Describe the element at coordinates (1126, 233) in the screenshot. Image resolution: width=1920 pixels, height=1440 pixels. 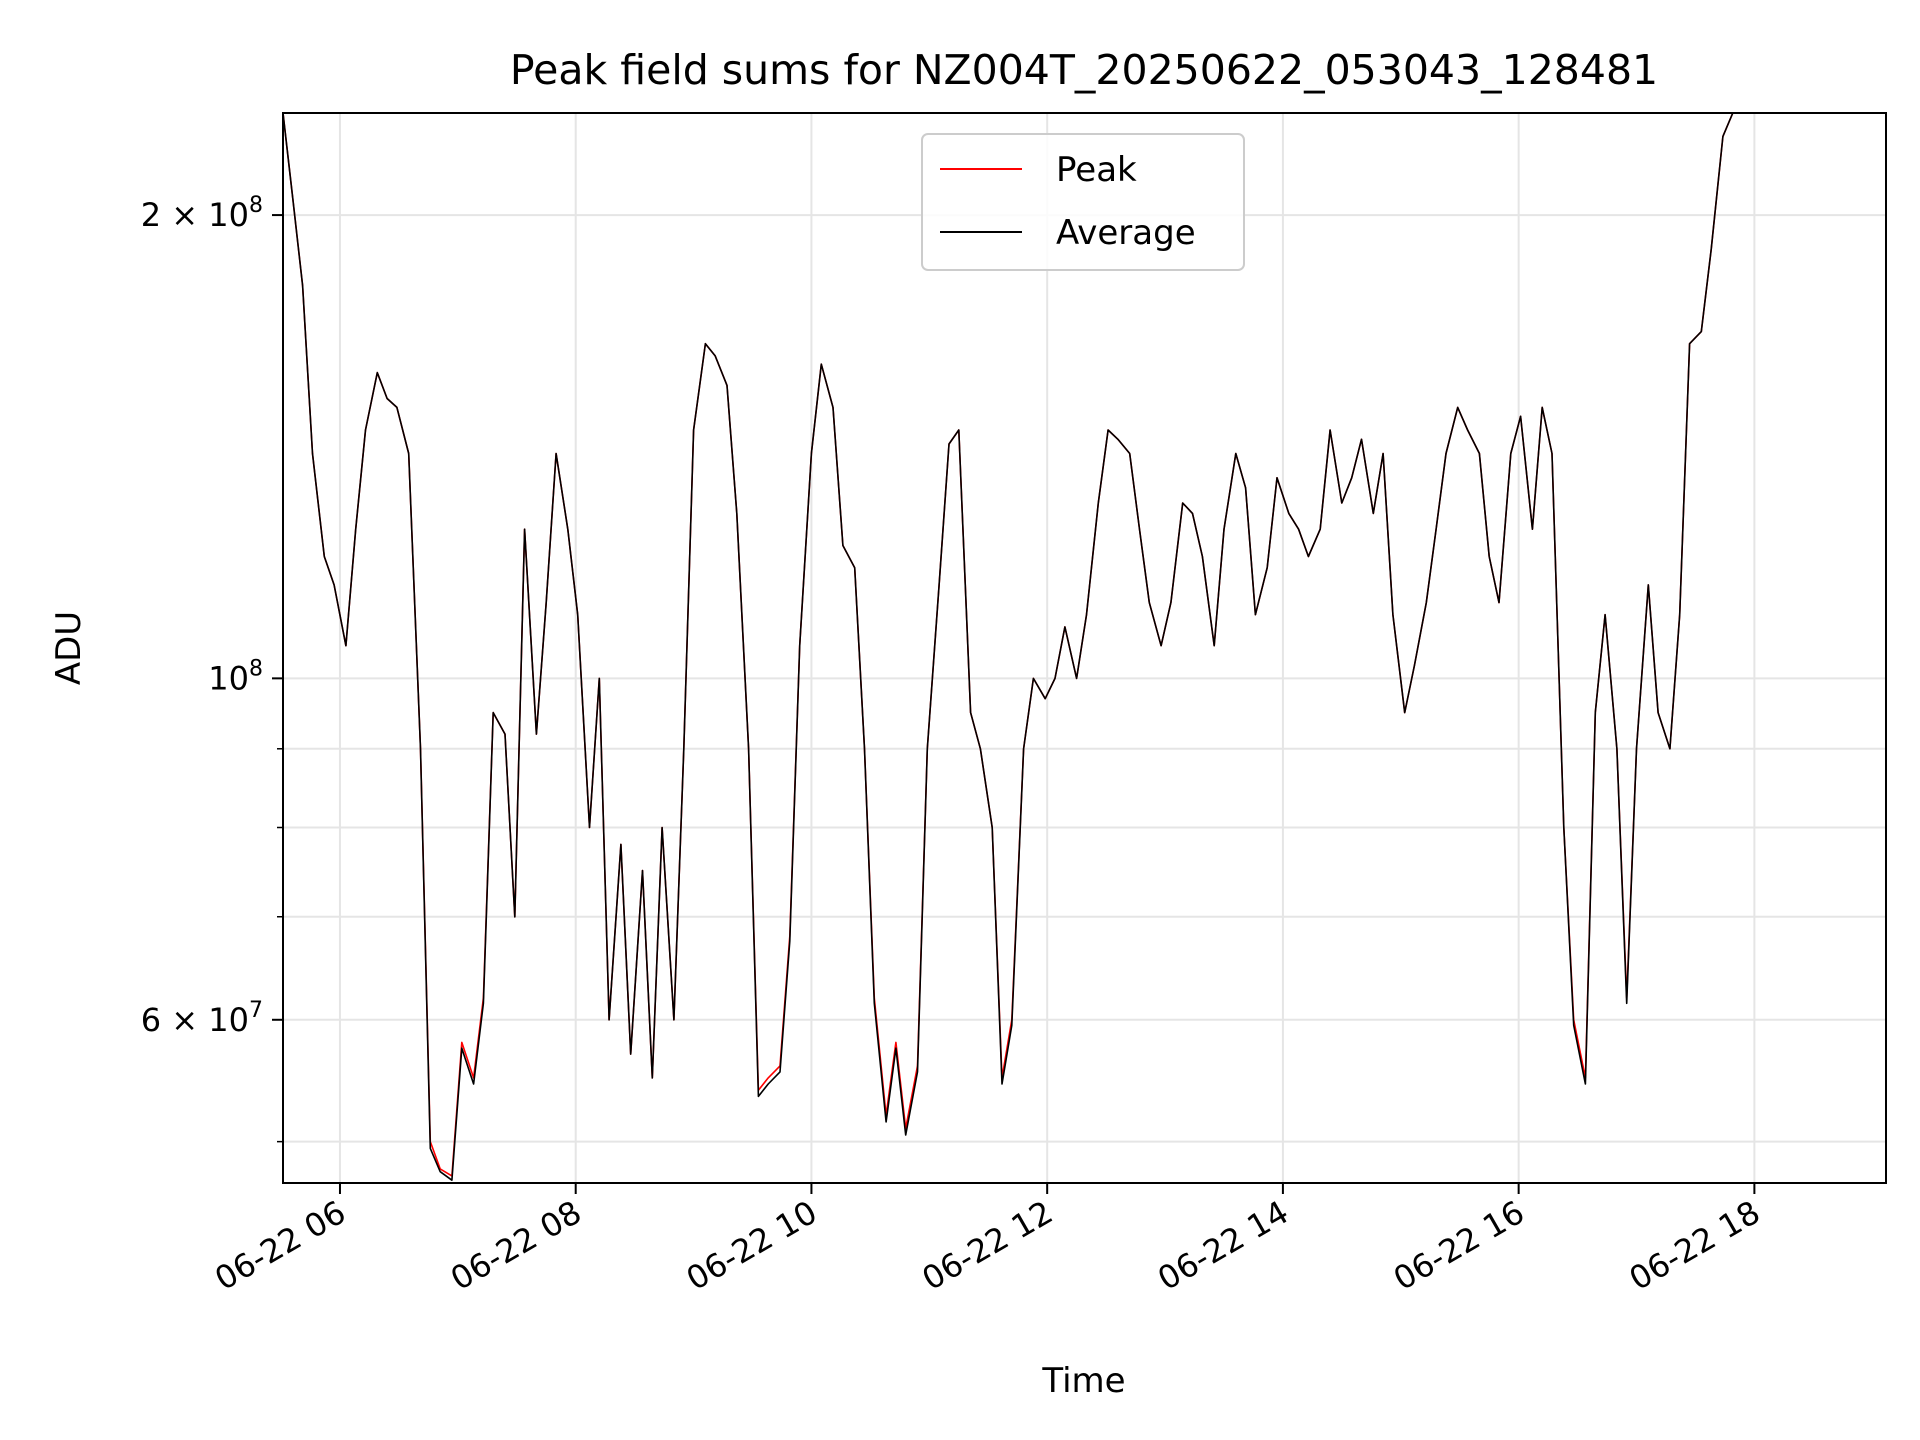
I see `legend-label-average: Average` at that location.